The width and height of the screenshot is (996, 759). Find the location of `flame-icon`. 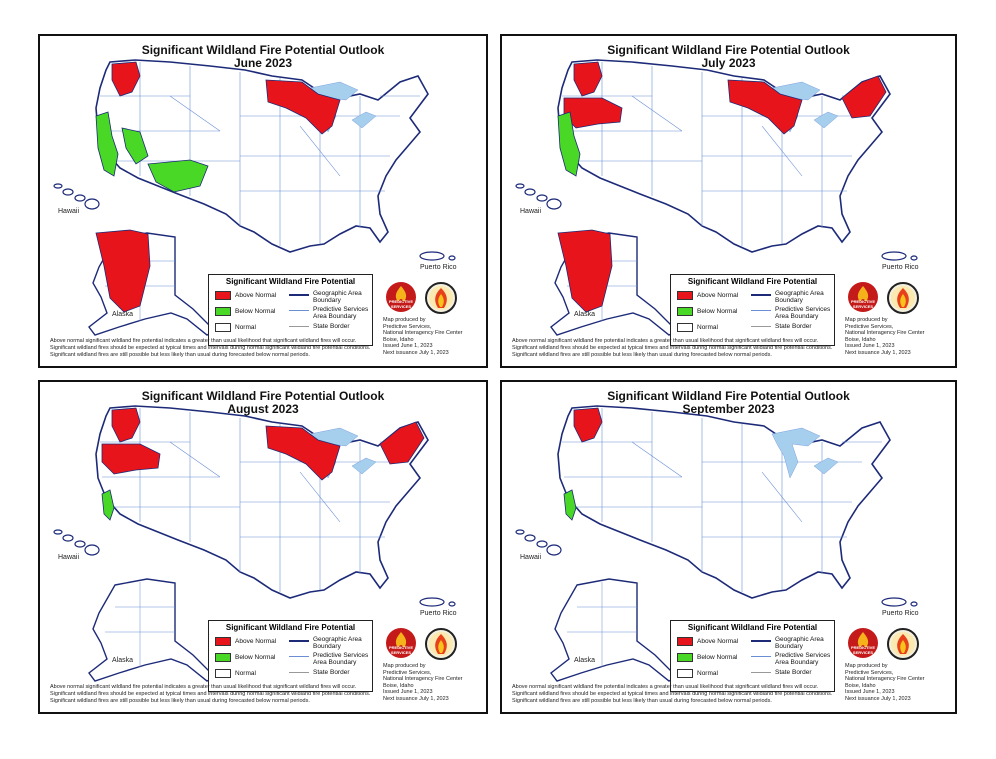

flame-icon is located at coordinates (401, 294).